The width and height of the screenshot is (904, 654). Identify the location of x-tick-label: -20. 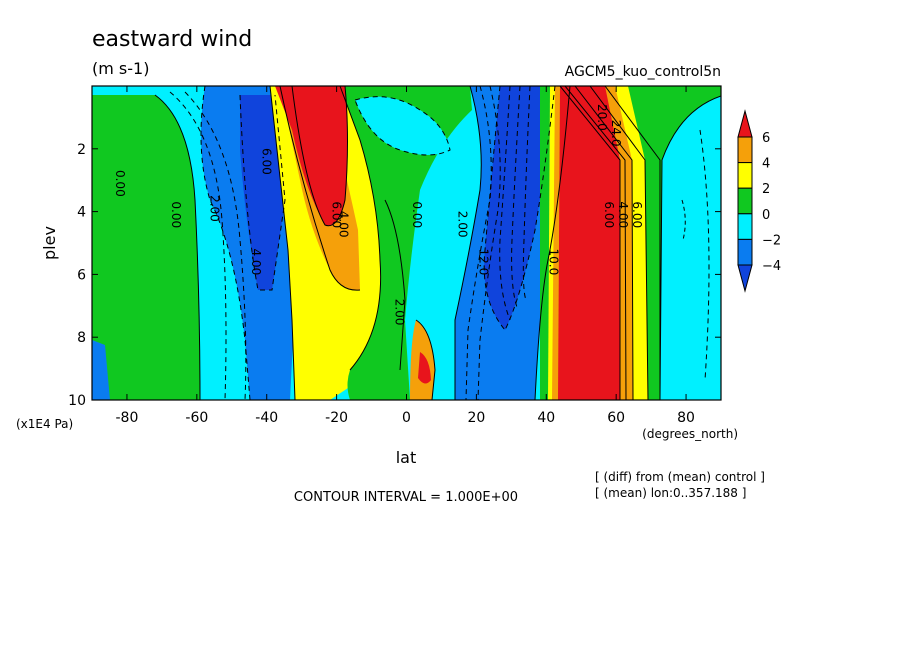
(336, 418).